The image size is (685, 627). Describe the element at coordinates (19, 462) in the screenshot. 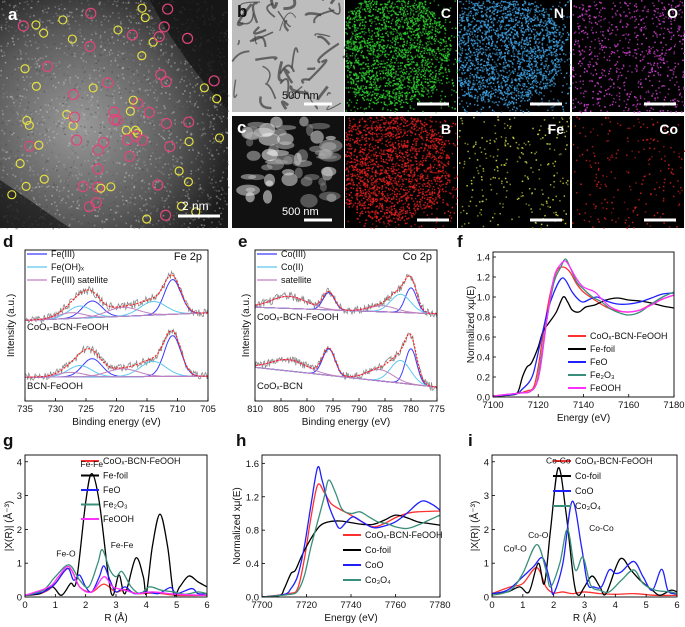

I see `y-tick-label: 4` at that location.